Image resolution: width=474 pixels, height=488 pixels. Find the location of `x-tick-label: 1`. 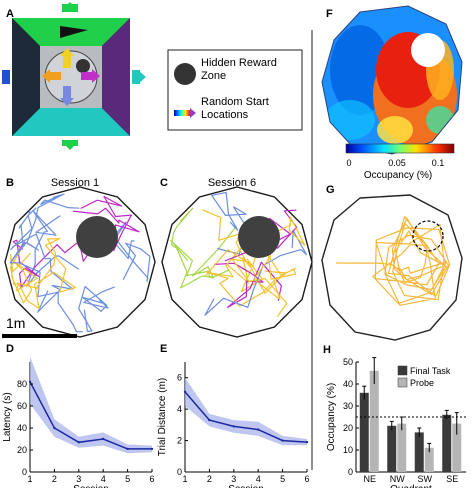

x-tick-label: 1 is located at coordinates (29, 479).